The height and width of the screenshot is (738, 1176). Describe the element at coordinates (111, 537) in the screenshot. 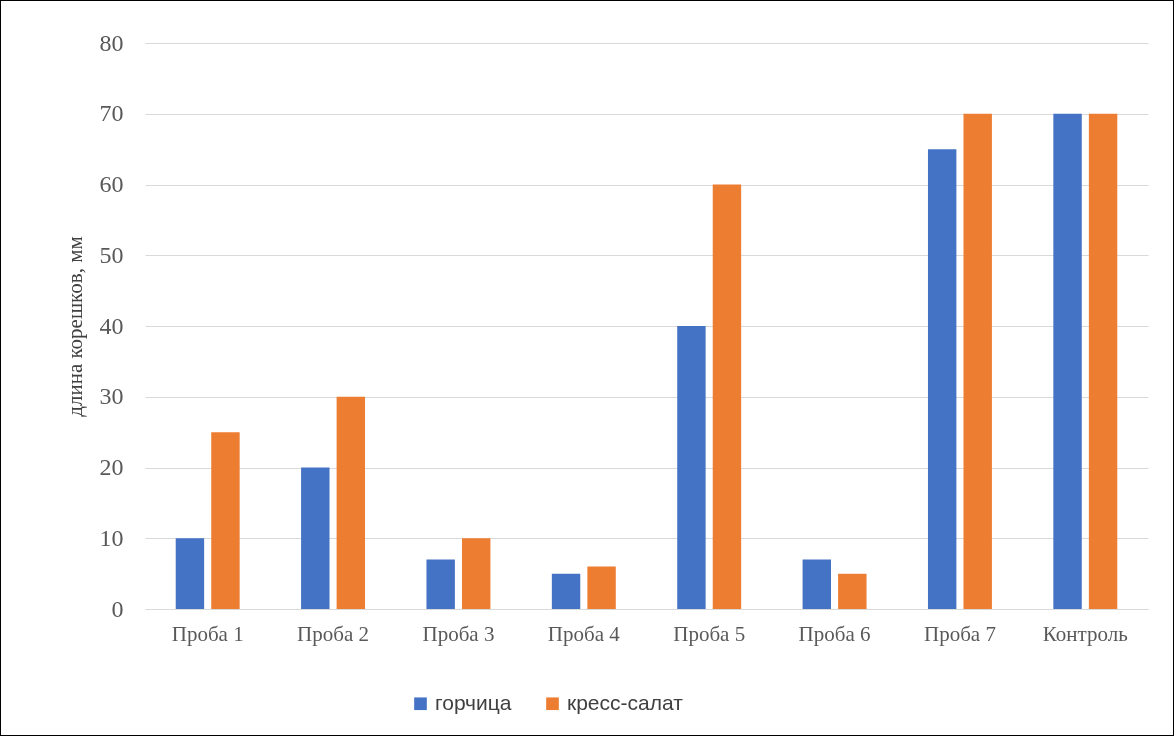

I see `y-tick-label: 10` at that location.